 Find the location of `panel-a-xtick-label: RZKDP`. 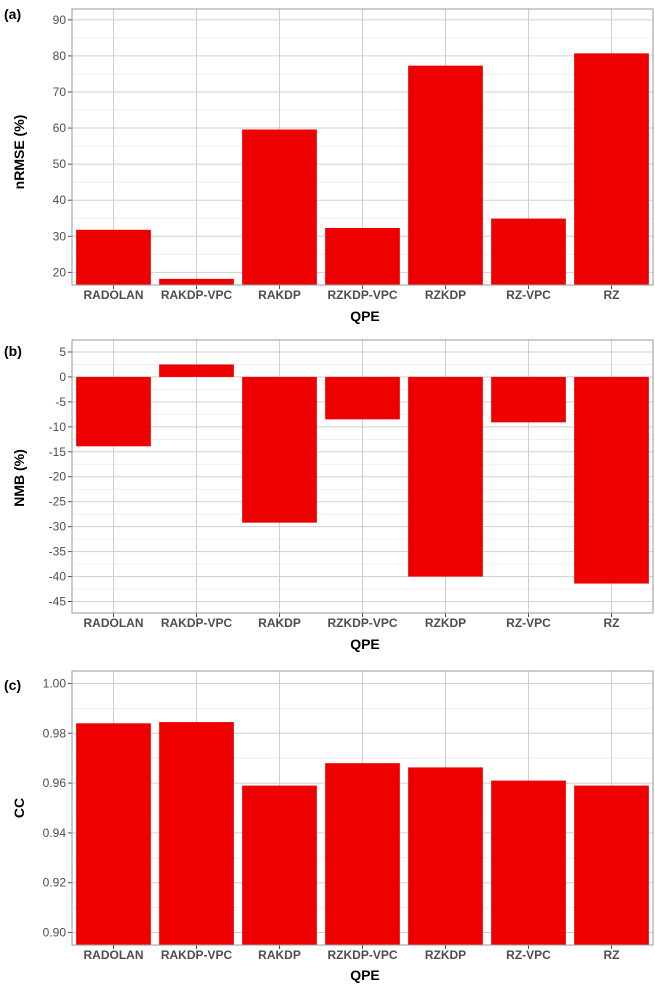

panel-a-xtick-label: RZKDP is located at coordinates (445, 295).